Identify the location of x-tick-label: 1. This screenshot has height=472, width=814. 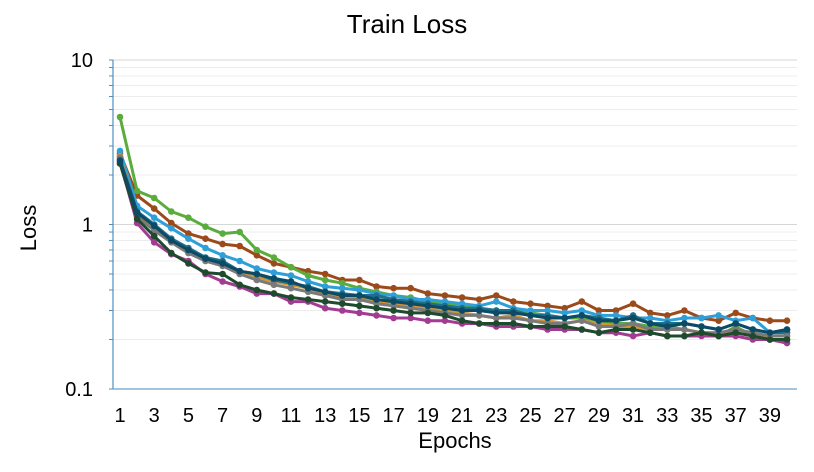
(119, 416).